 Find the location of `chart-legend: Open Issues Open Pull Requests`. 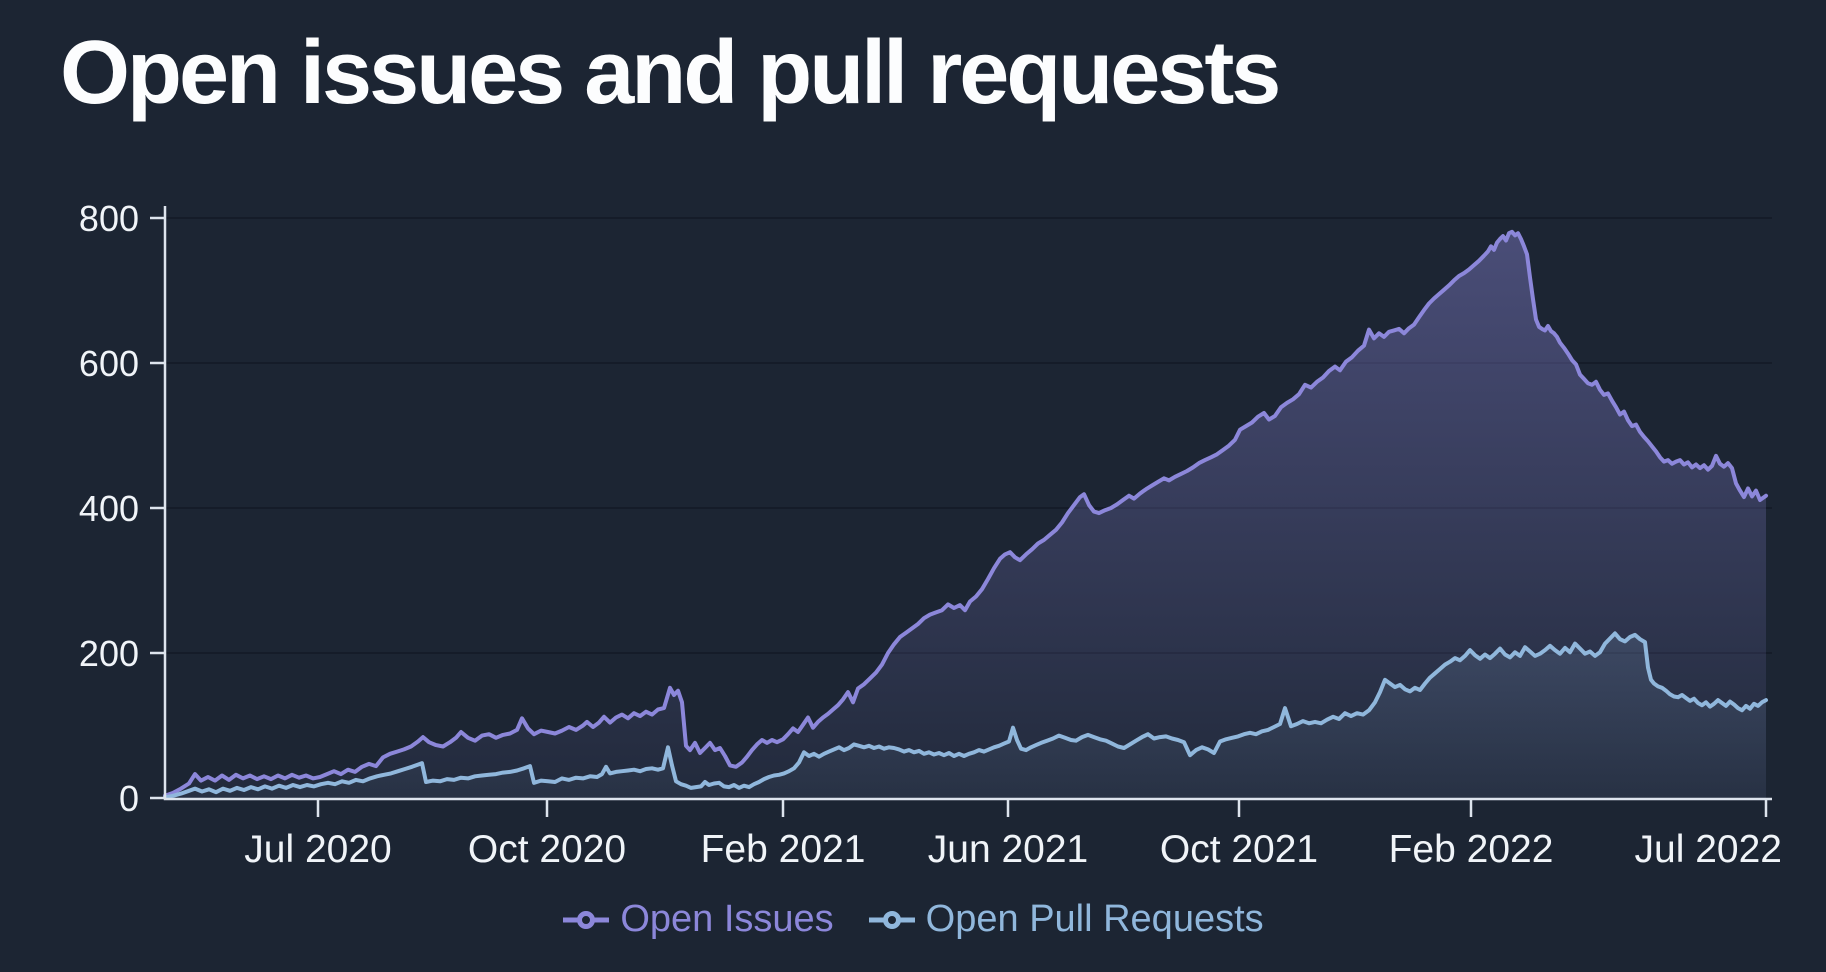

chart-legend: Open Issues Open Pull Requests is located at coordinates (913, 919).